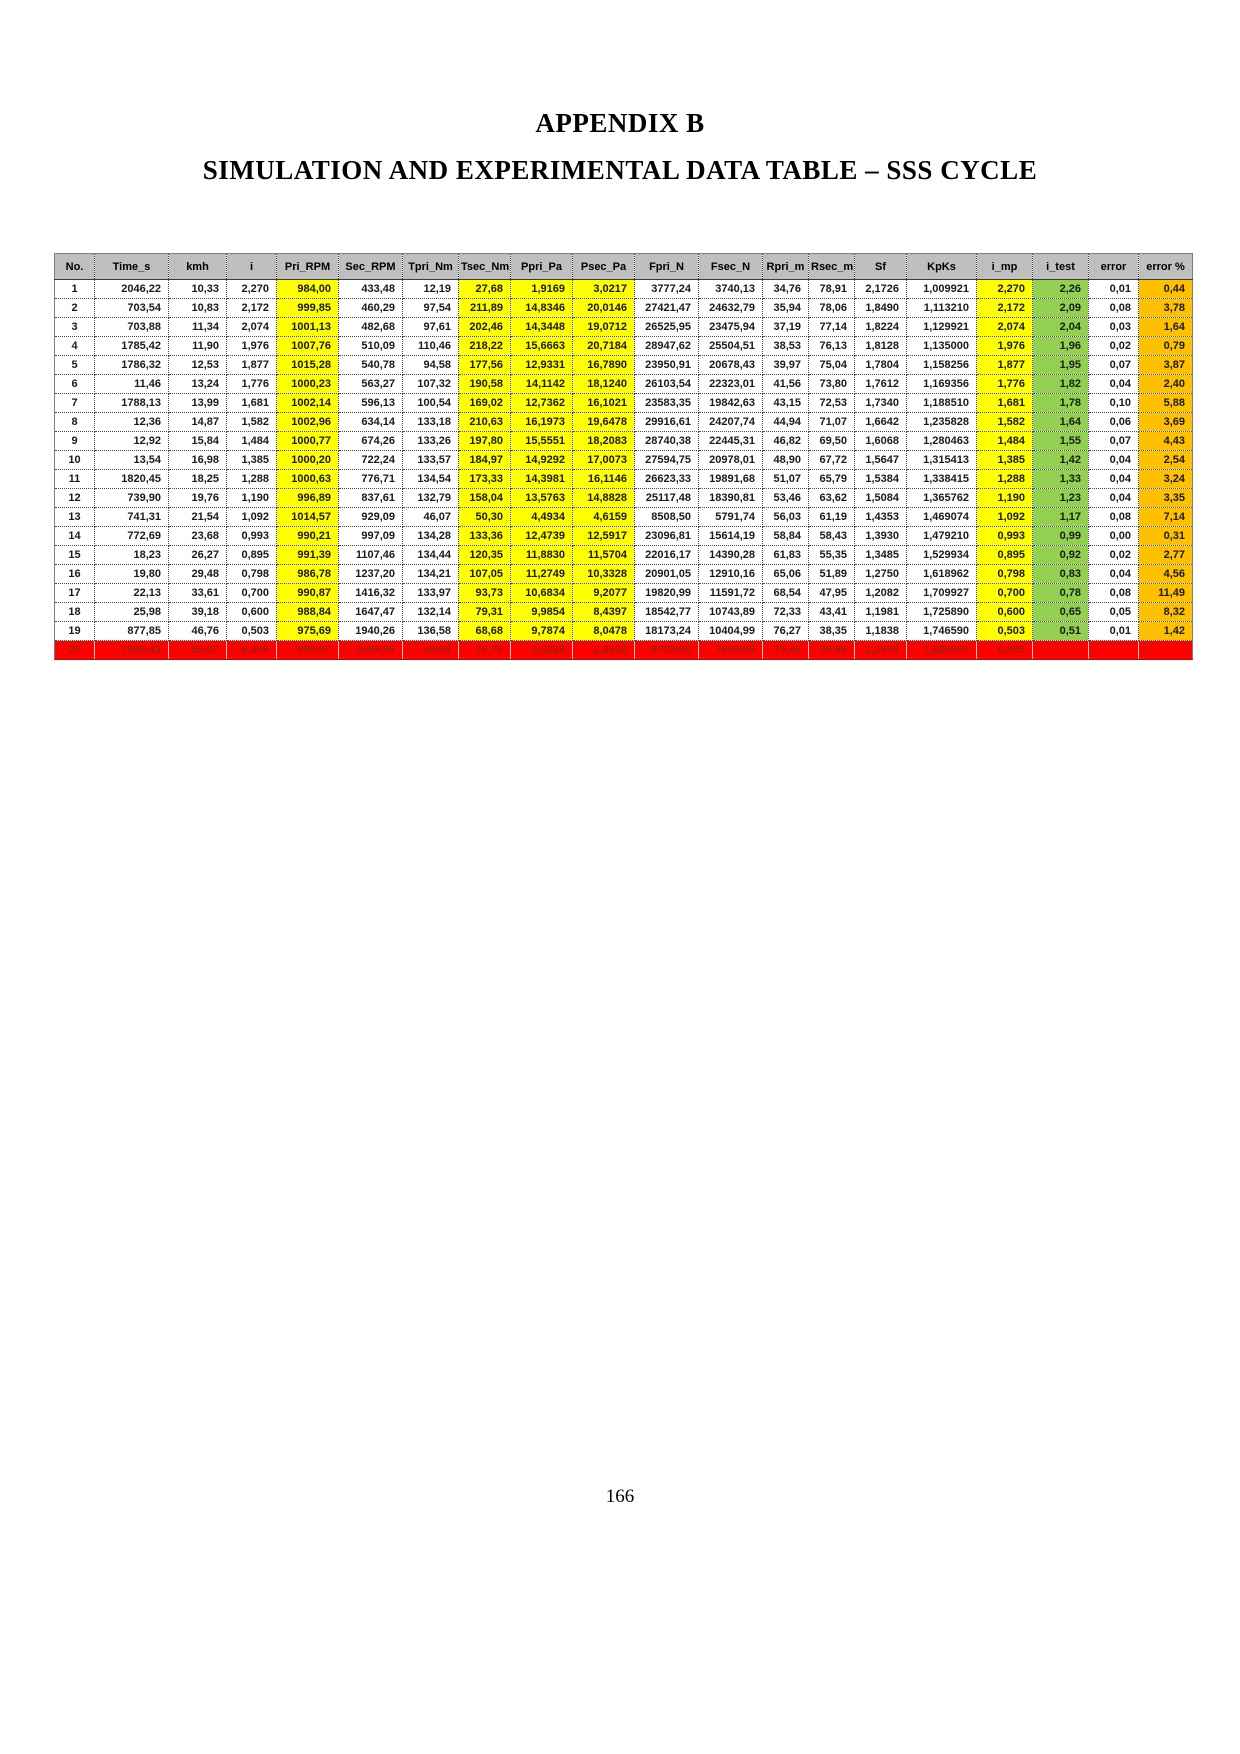  I want to click on column-header: Time_s, so click(131, 266).